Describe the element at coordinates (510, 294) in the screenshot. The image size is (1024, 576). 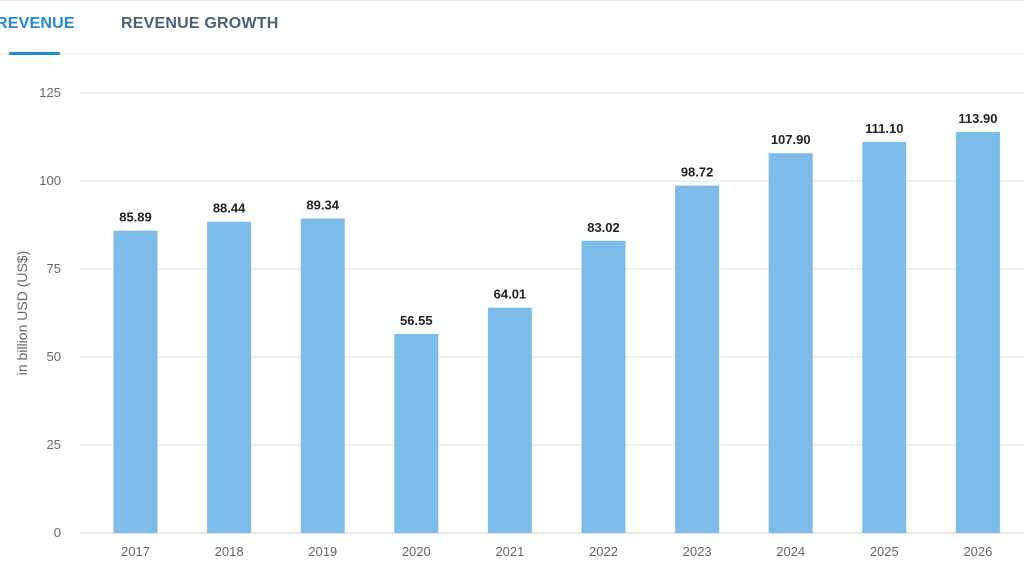
I see `data-label: 64.01` at that location.